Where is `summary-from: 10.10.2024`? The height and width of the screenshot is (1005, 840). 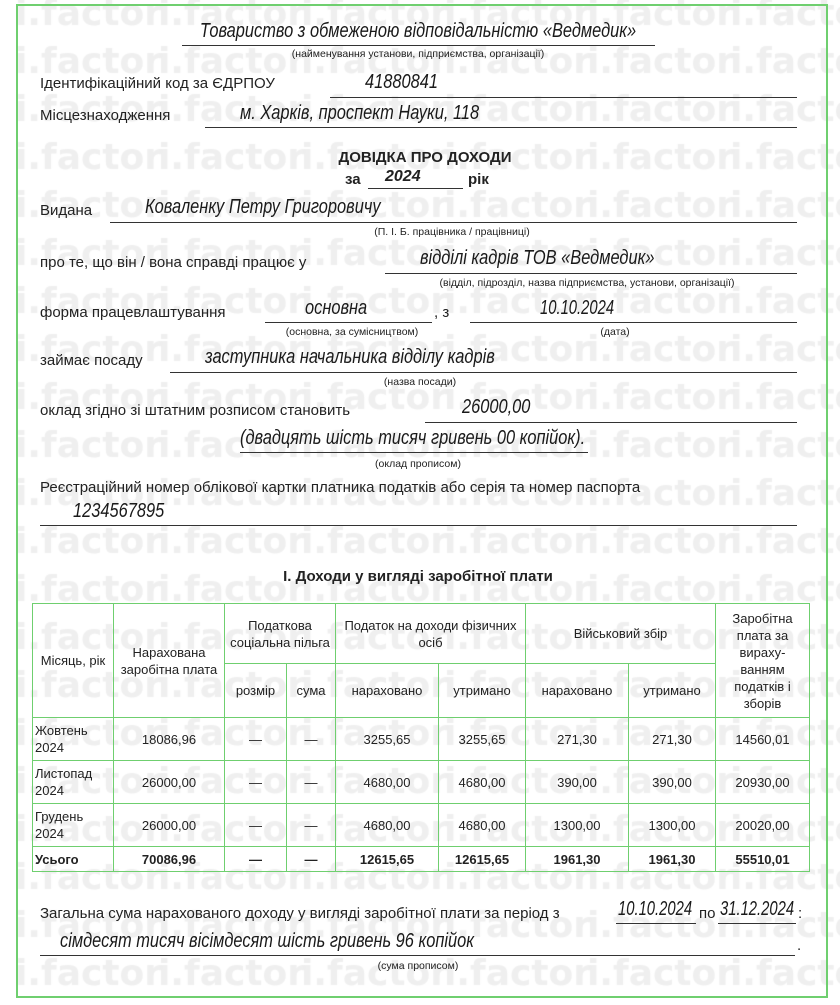 summary-from: 10.10.2024 is located at coordinates (655, 909).